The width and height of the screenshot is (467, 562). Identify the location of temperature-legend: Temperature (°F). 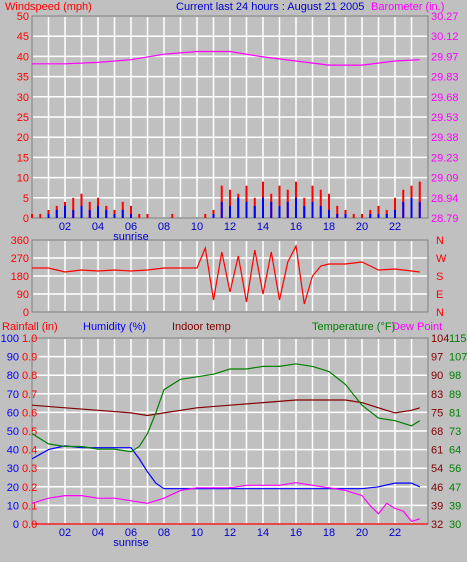
(353, 327).